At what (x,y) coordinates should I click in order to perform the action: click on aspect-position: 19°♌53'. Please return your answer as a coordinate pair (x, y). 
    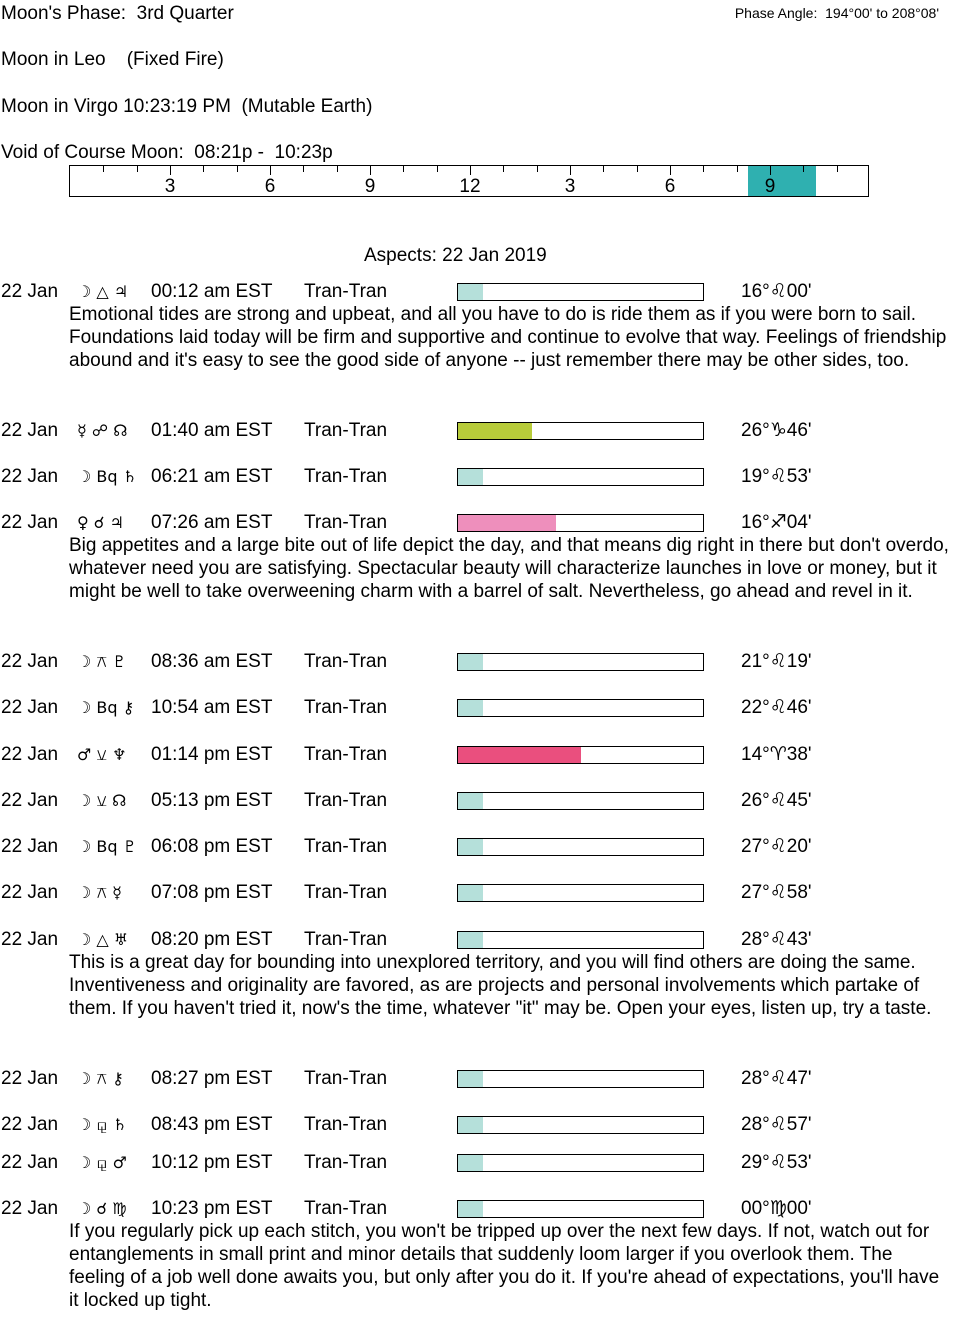
    Looking at the image, I should click on (776, 476).